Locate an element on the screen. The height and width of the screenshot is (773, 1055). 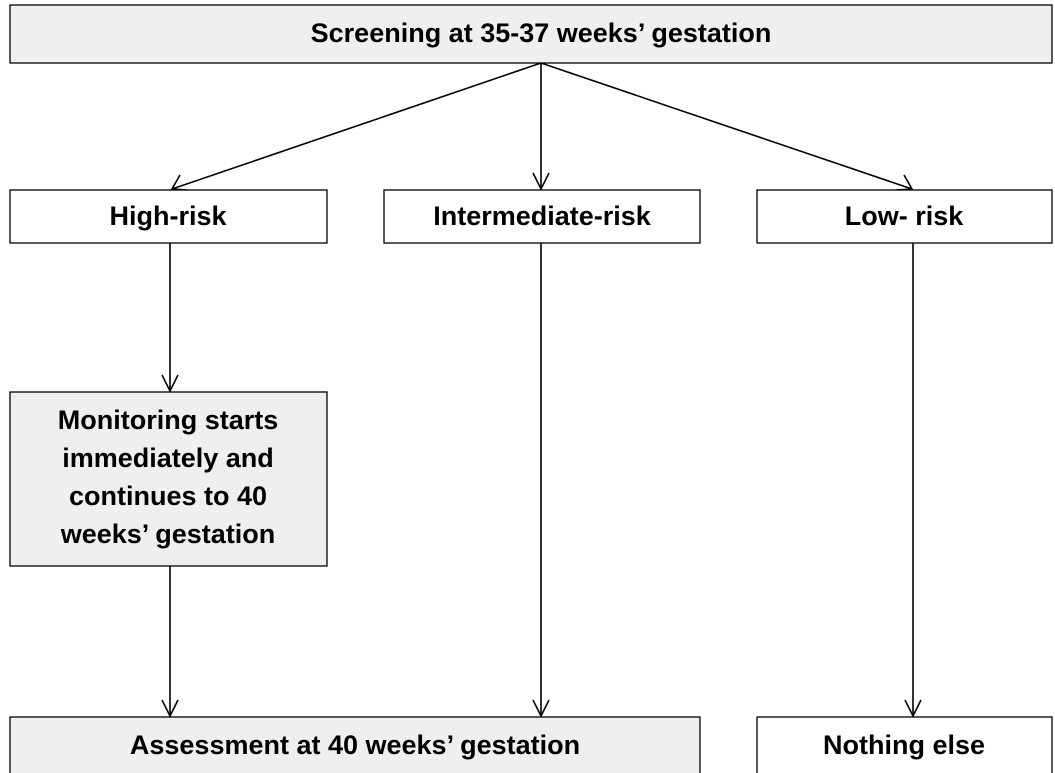
node-label-line: continues to 40 is located at coordinates (168, 496).